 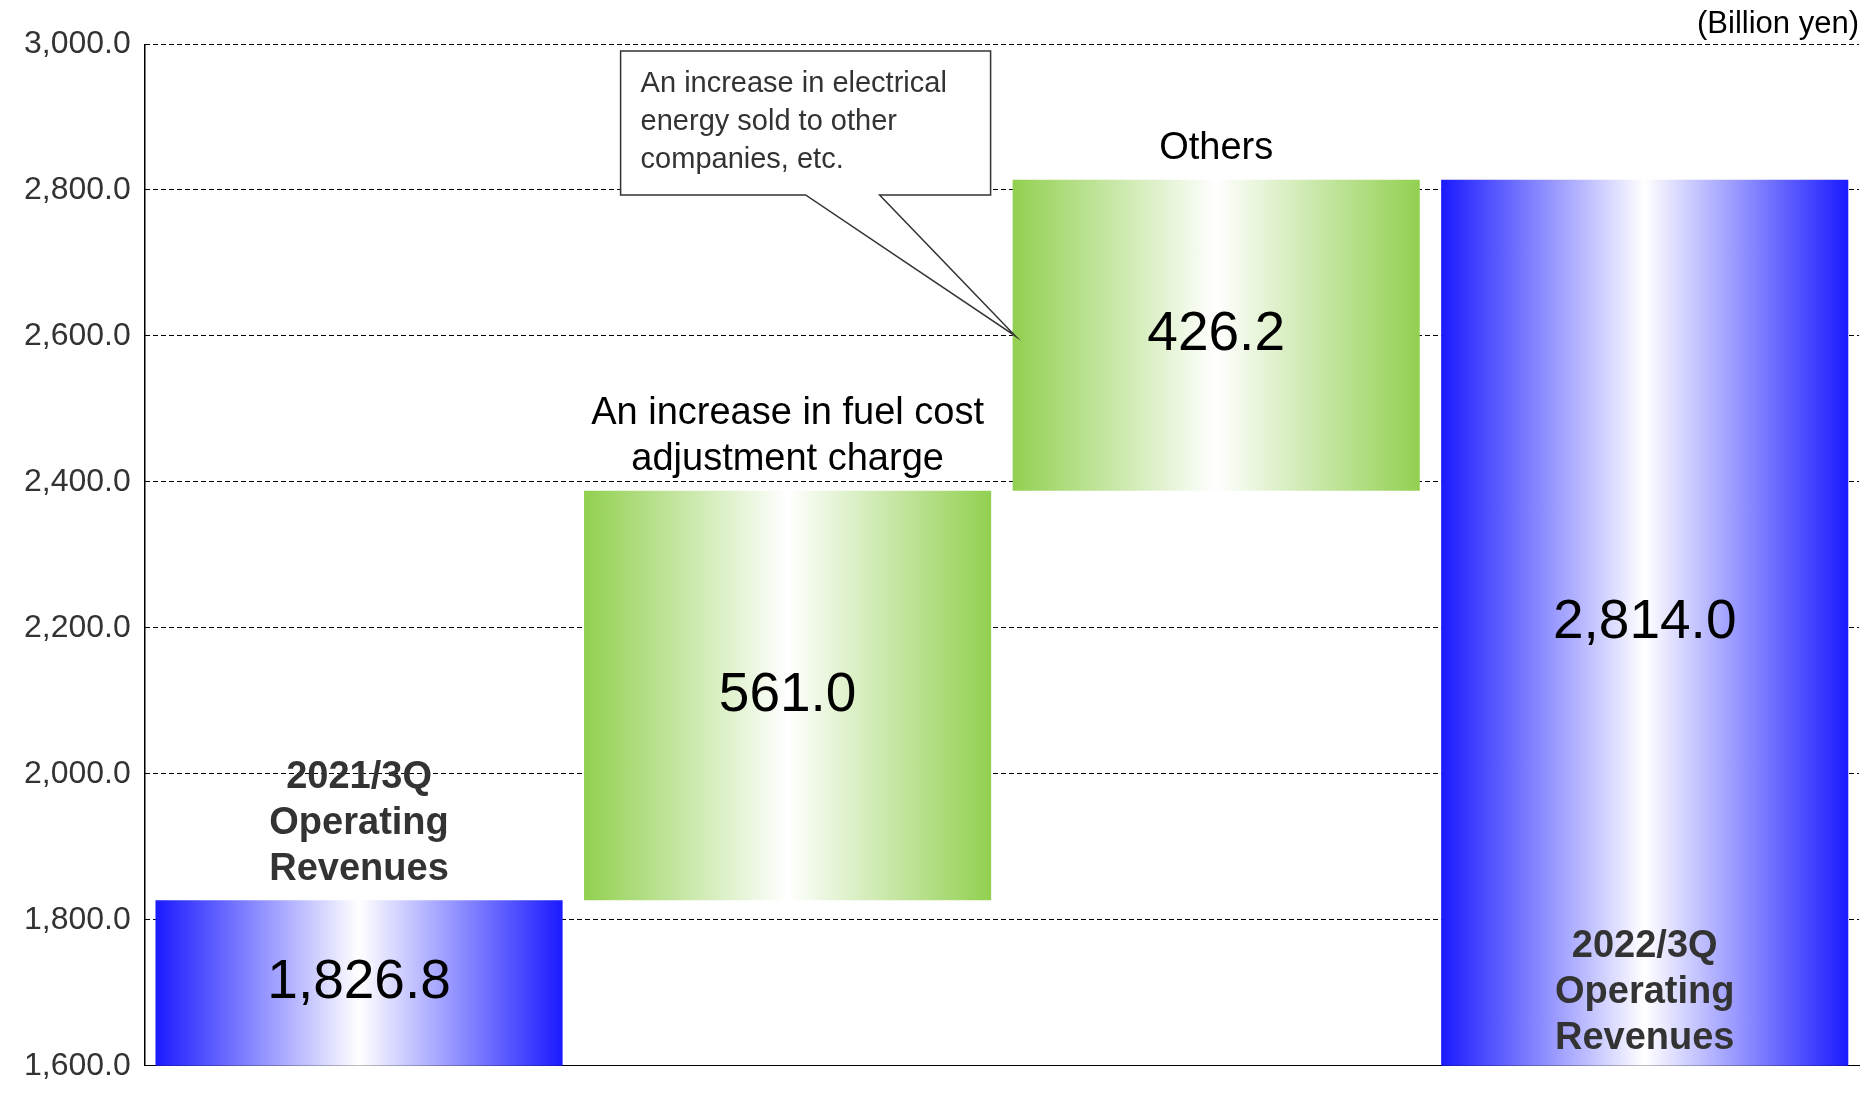 What do you see at coordinates (793, 119) in the screenshot?
I see `annotation: An increase in electrical energy sold to other companies, etc.` at bounding box center [793, 119].